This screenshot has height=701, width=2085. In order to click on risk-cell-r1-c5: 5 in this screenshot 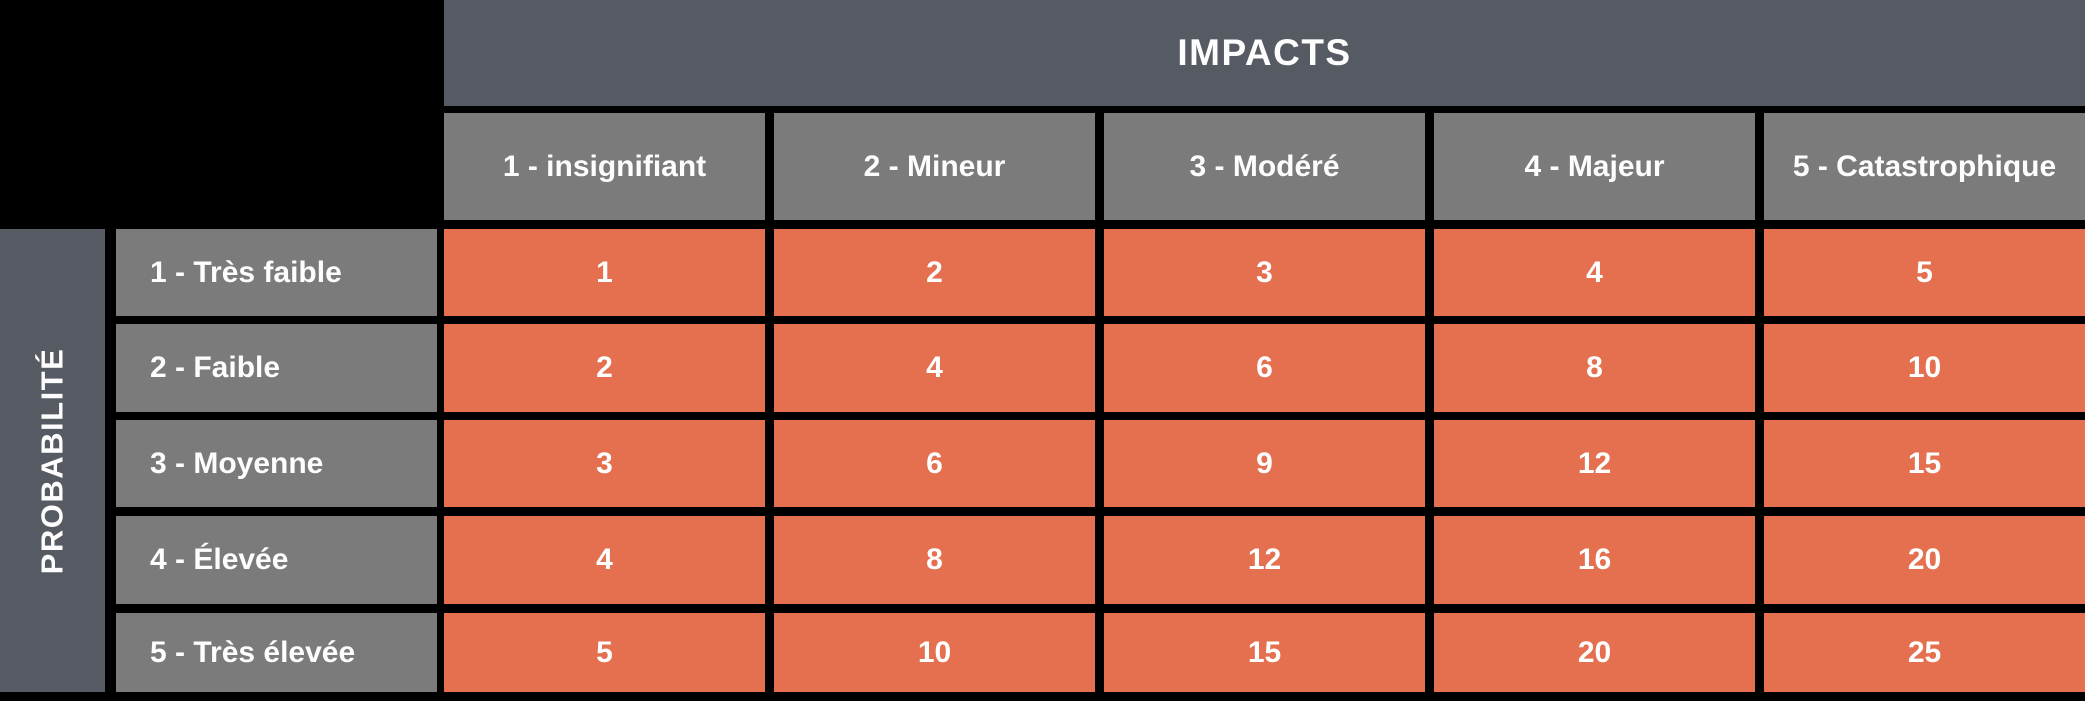, I will do `click(1924, 272)`.